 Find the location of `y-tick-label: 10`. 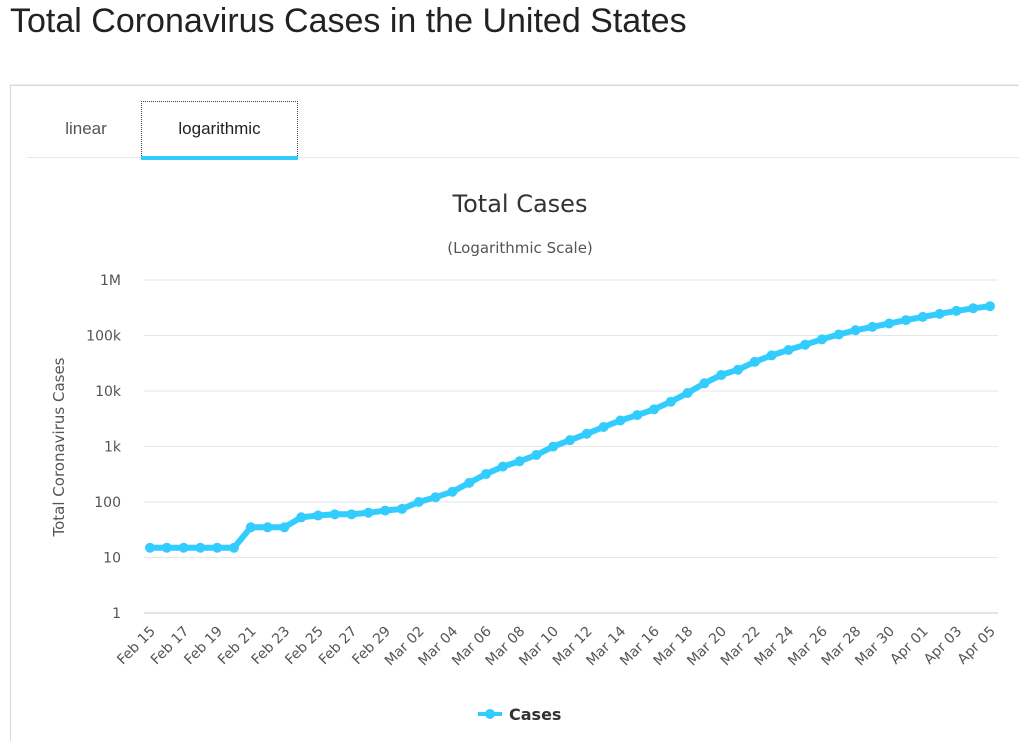

y-tick-label: 10 is located at coordinates (112, 559).